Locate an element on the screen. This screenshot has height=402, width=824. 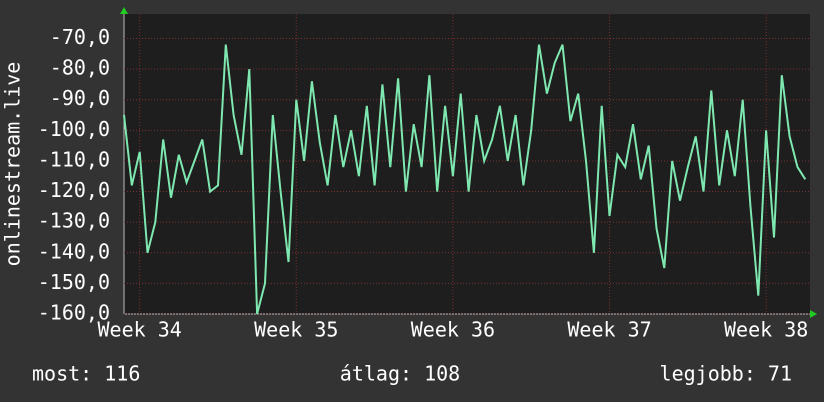
x-tick-label: Week 36 is located at coordinates (453, 330).